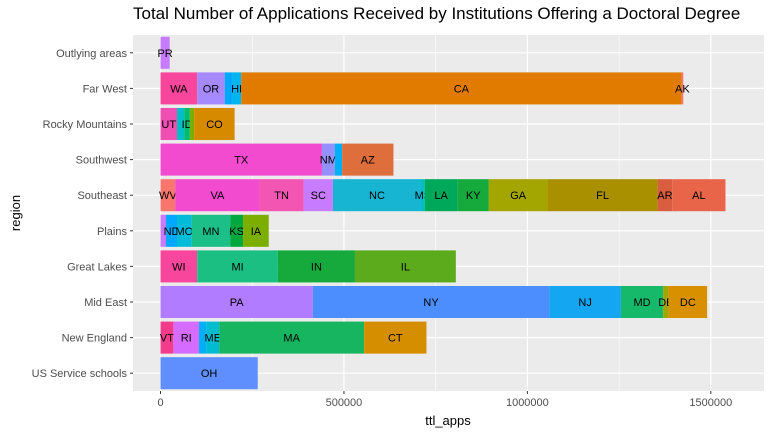 The height and width of the screenshot is (435, 770). I want to click on x-axis: 0 500000 1000000 1500000, so click(444, 400).